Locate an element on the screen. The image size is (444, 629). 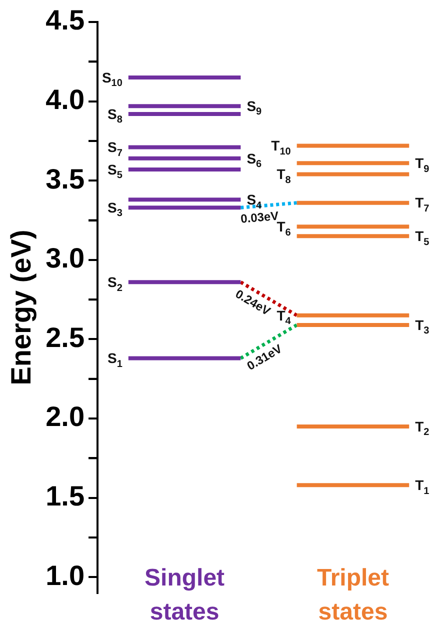
x-tick-label: Triplet states is located at coordinates (352, 595).